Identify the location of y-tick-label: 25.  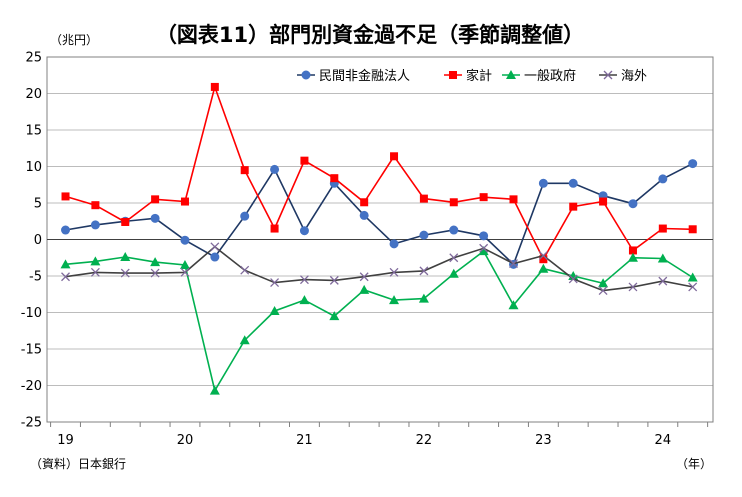
(33, 58).